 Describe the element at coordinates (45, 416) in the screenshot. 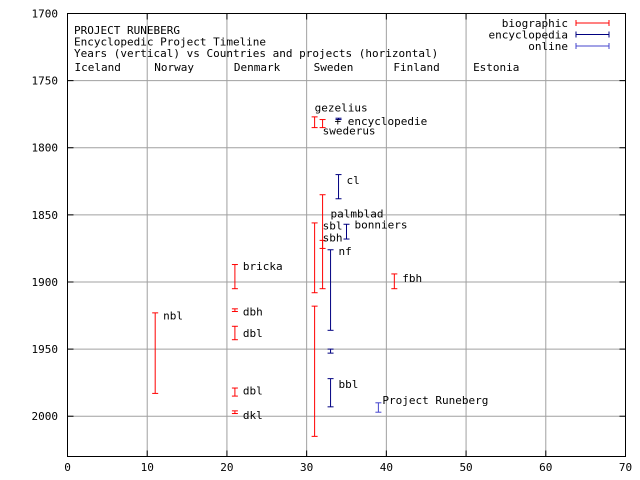

I see `y-tick-label: 2000` at that location.